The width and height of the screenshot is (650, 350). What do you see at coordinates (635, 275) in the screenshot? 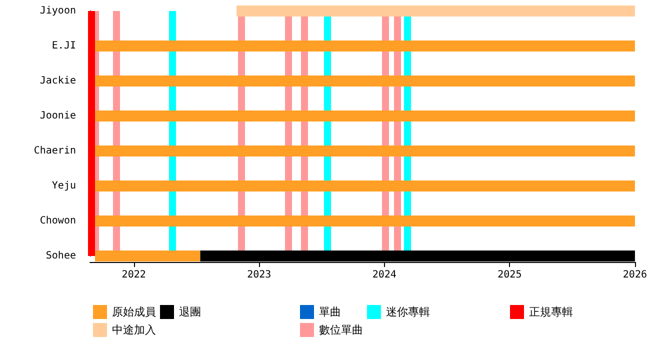
I see `x-tick-label: 2026` at bounding box center [635, 275].